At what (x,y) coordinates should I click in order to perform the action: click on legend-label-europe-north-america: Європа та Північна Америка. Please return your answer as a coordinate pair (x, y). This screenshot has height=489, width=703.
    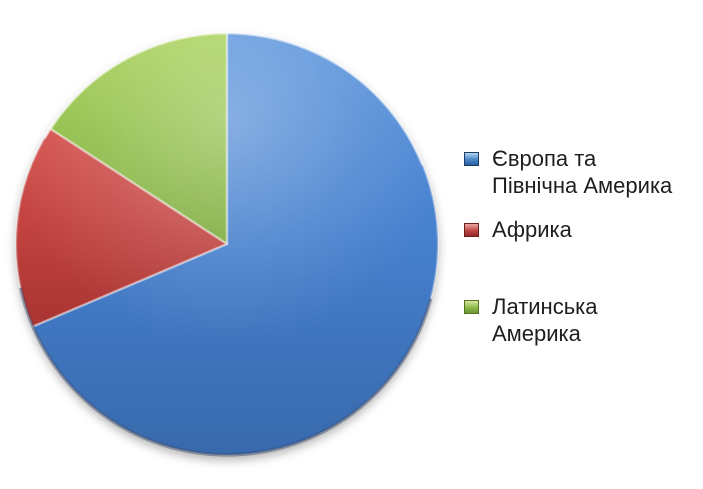
    Looking at the image, I should click on (582, 172).